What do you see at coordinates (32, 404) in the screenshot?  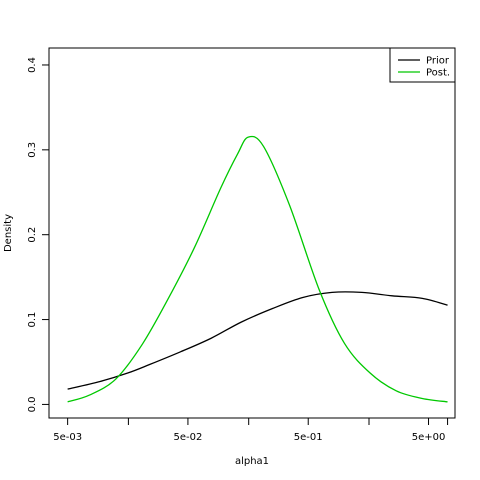 I see `y-tick-label: 0.0` at bounding box center [32, 404].